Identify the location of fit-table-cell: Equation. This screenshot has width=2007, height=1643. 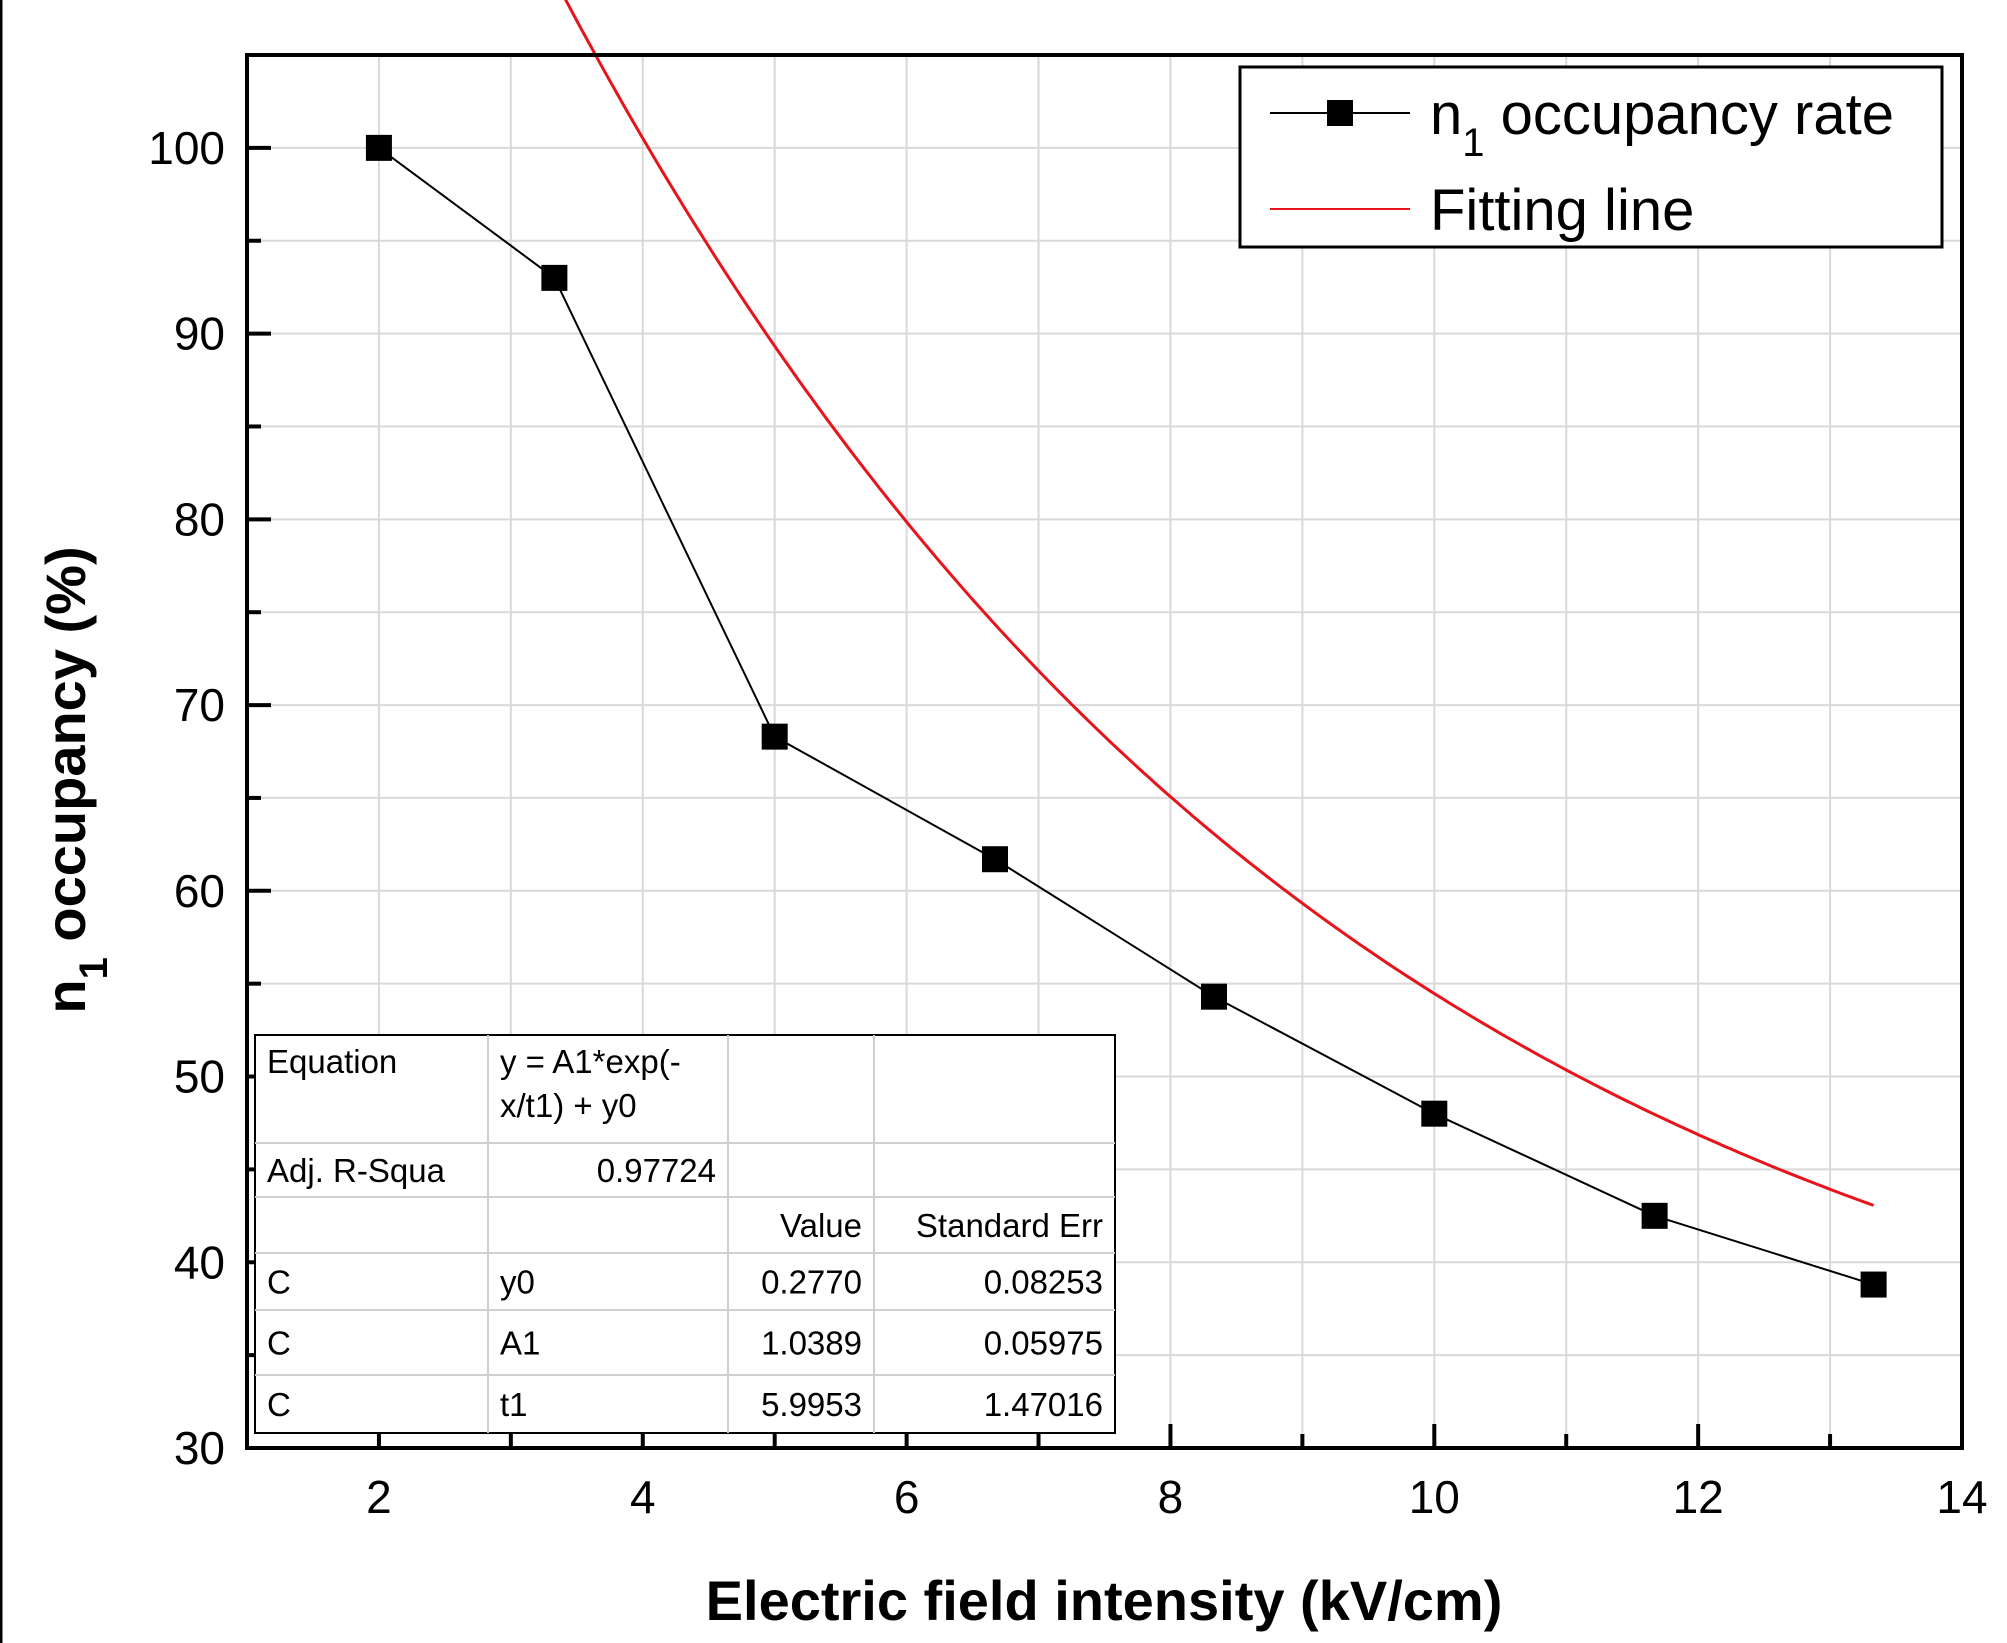
(332, 1061).